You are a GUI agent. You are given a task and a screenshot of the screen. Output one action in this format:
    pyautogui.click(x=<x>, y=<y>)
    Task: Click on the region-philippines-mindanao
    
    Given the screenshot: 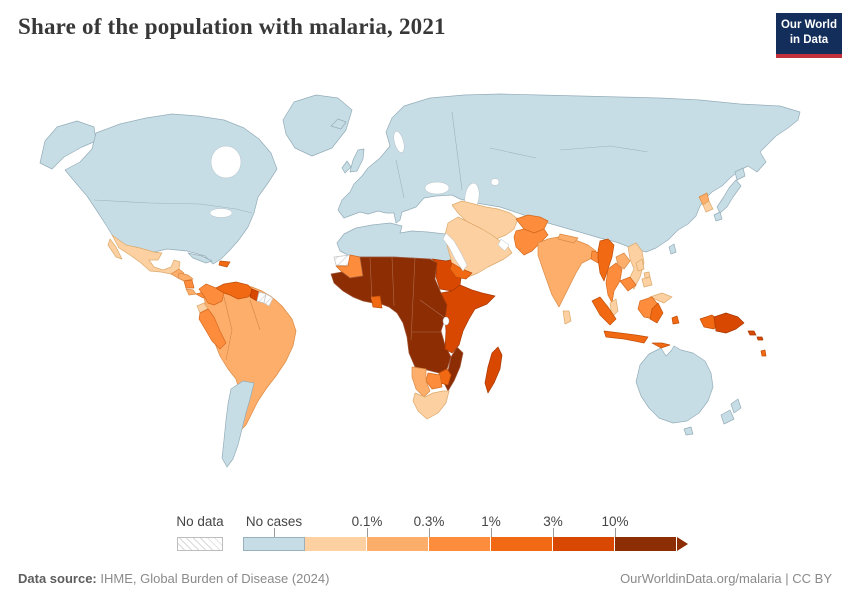 What is the action you would take?
    pyautogui.click(x=647, y=282)
    